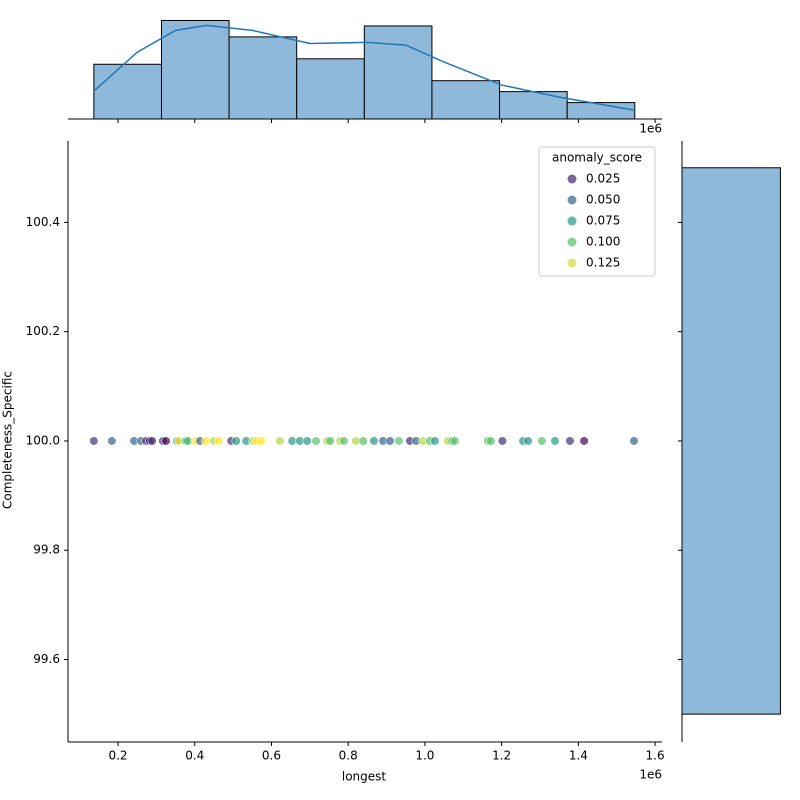 The width and height of the screenshot is (800, 800). I want to click on legend-label: 0.100, so click(603, 242).